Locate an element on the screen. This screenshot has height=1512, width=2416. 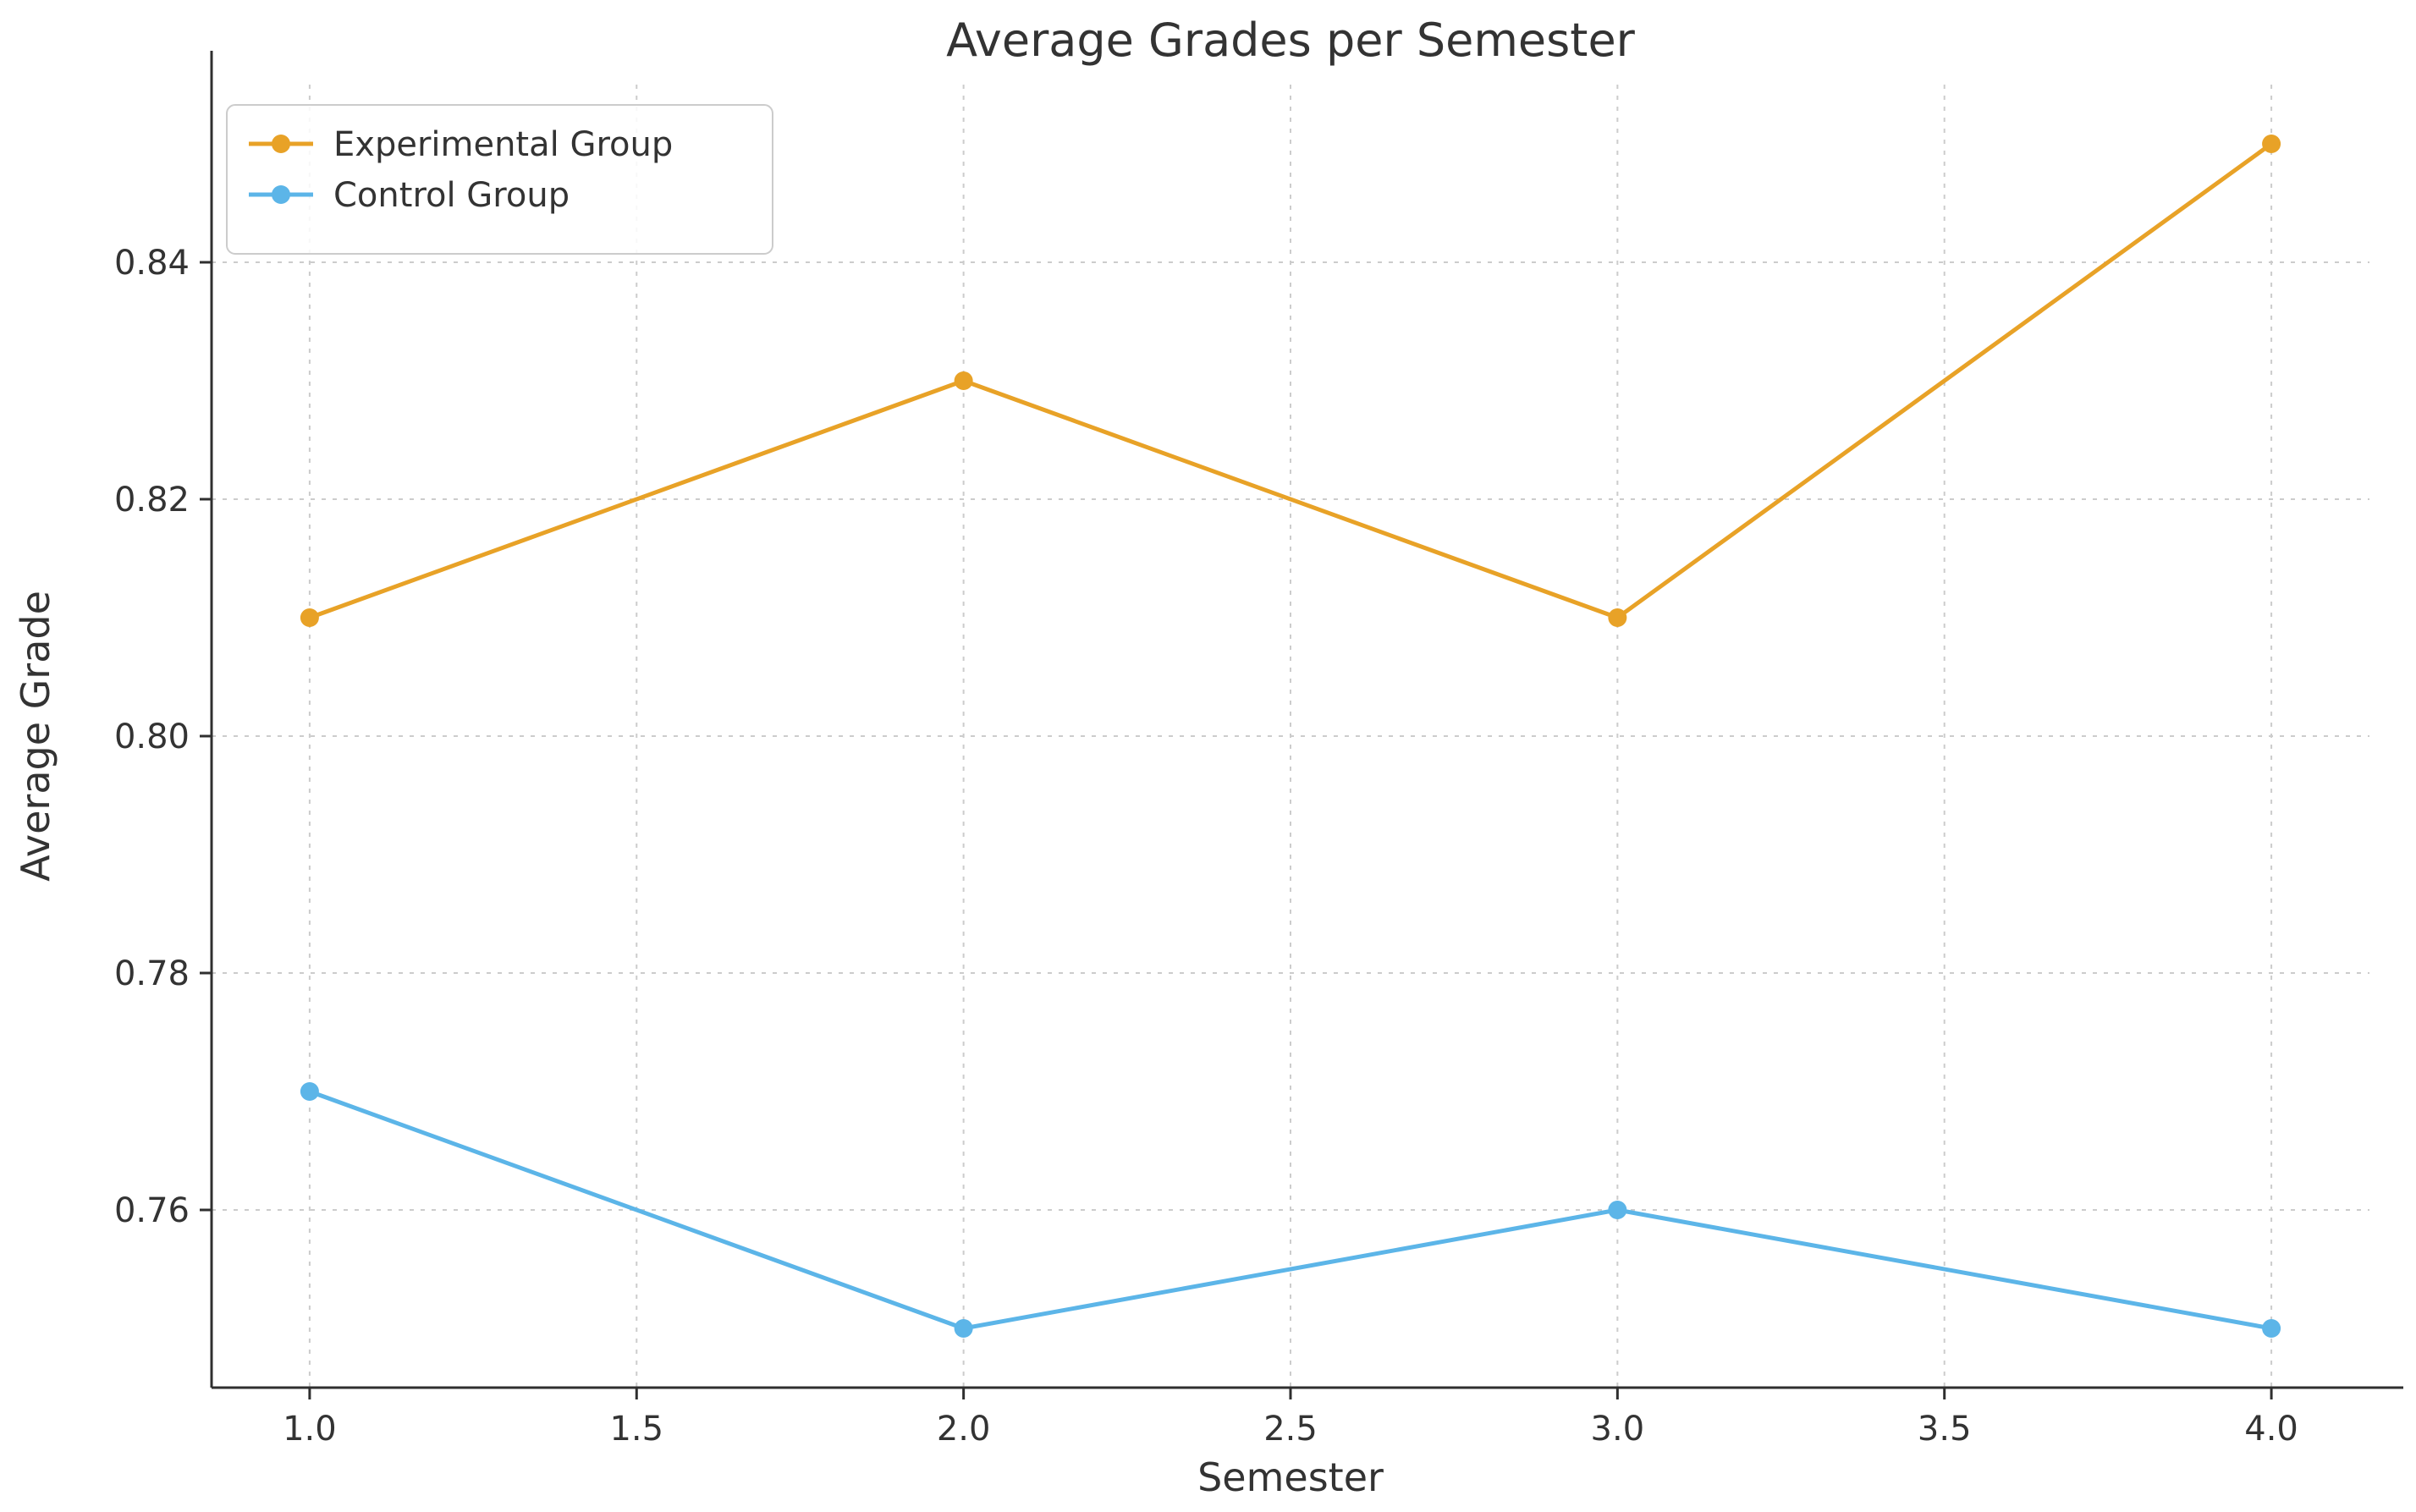
x-tick-label: 3.5 is located at coordinates (1945, 1430).